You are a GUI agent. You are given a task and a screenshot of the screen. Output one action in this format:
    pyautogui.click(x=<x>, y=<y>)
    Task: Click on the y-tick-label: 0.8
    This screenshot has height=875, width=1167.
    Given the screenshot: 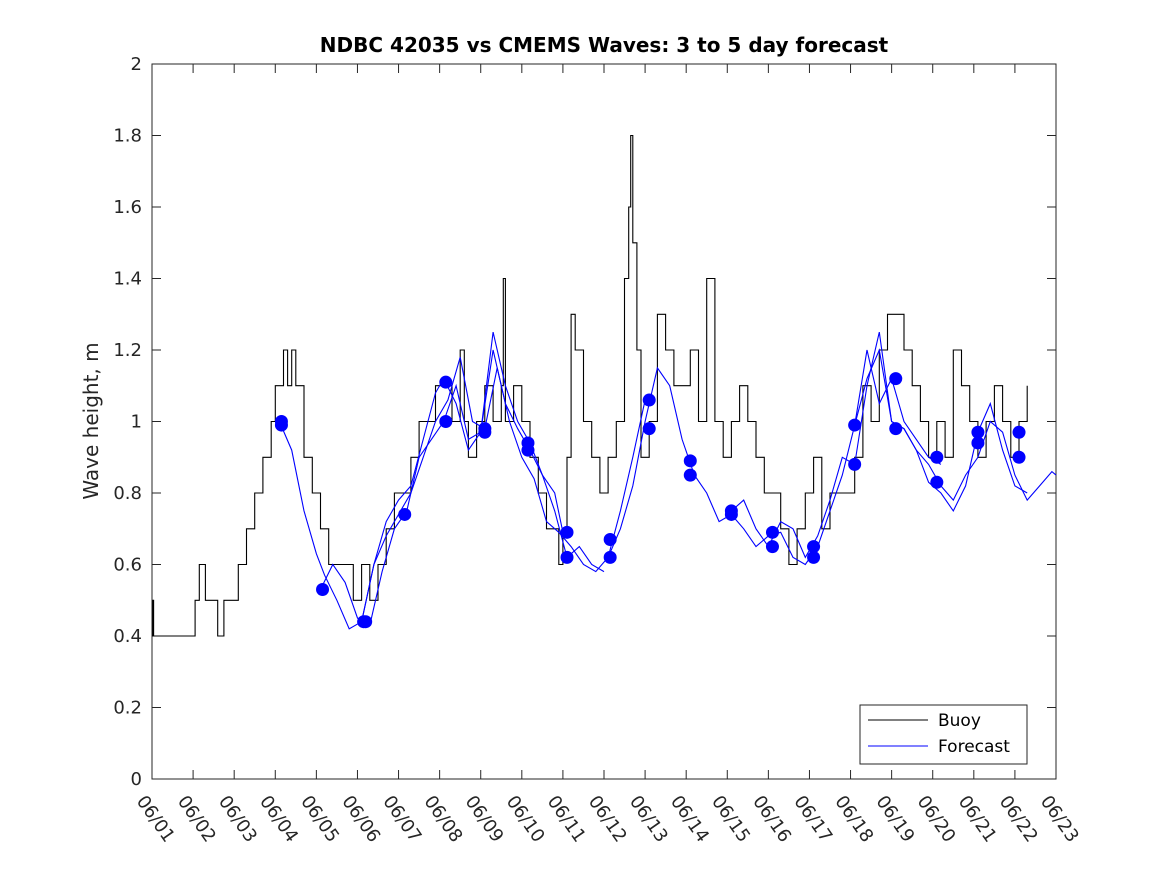 What is the action you would take?
    pyautogui.click(x=127, y=493)
    